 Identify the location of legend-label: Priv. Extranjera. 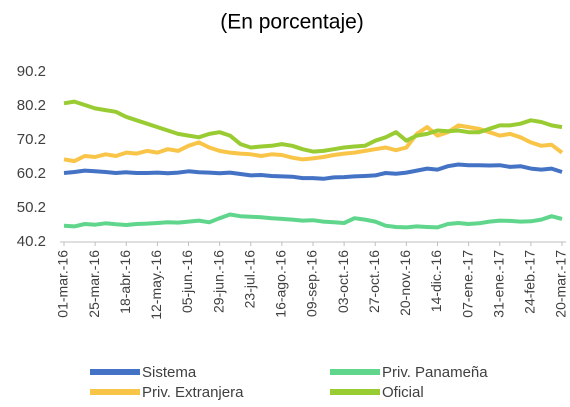
(193, 392).